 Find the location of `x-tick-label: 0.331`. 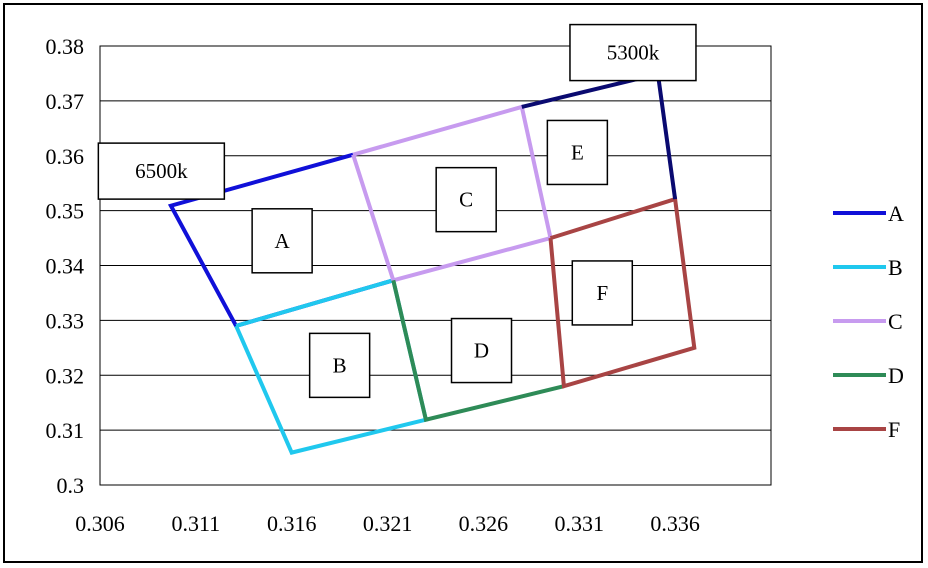

x-tick-label: 0.331 is located at coordinates (580, 523).